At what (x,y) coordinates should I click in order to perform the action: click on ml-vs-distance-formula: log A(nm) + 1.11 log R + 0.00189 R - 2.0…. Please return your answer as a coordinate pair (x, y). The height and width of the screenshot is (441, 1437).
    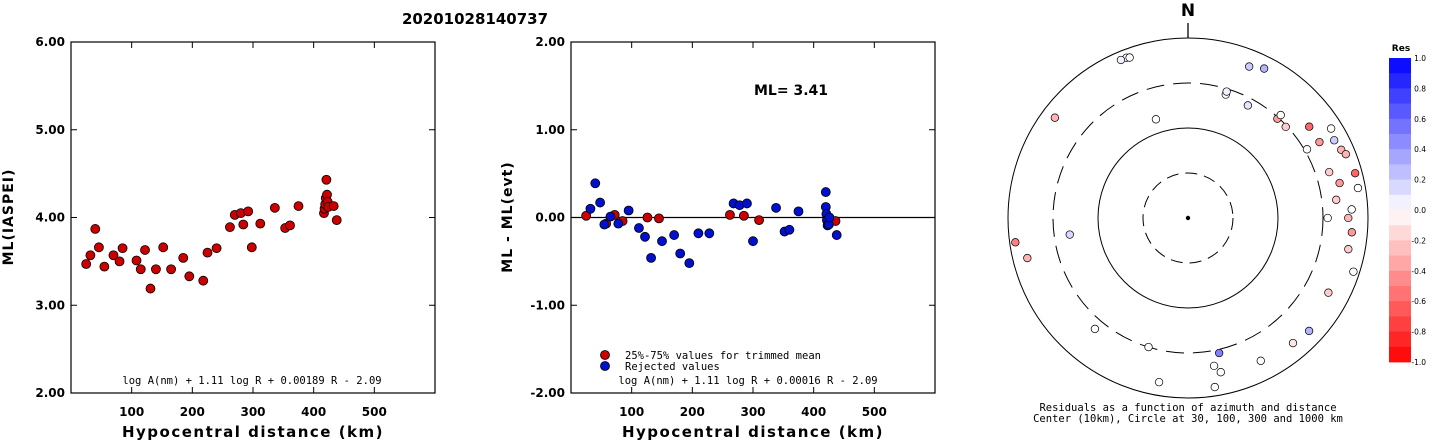
    Looking at the image, I should click on (251, 381).